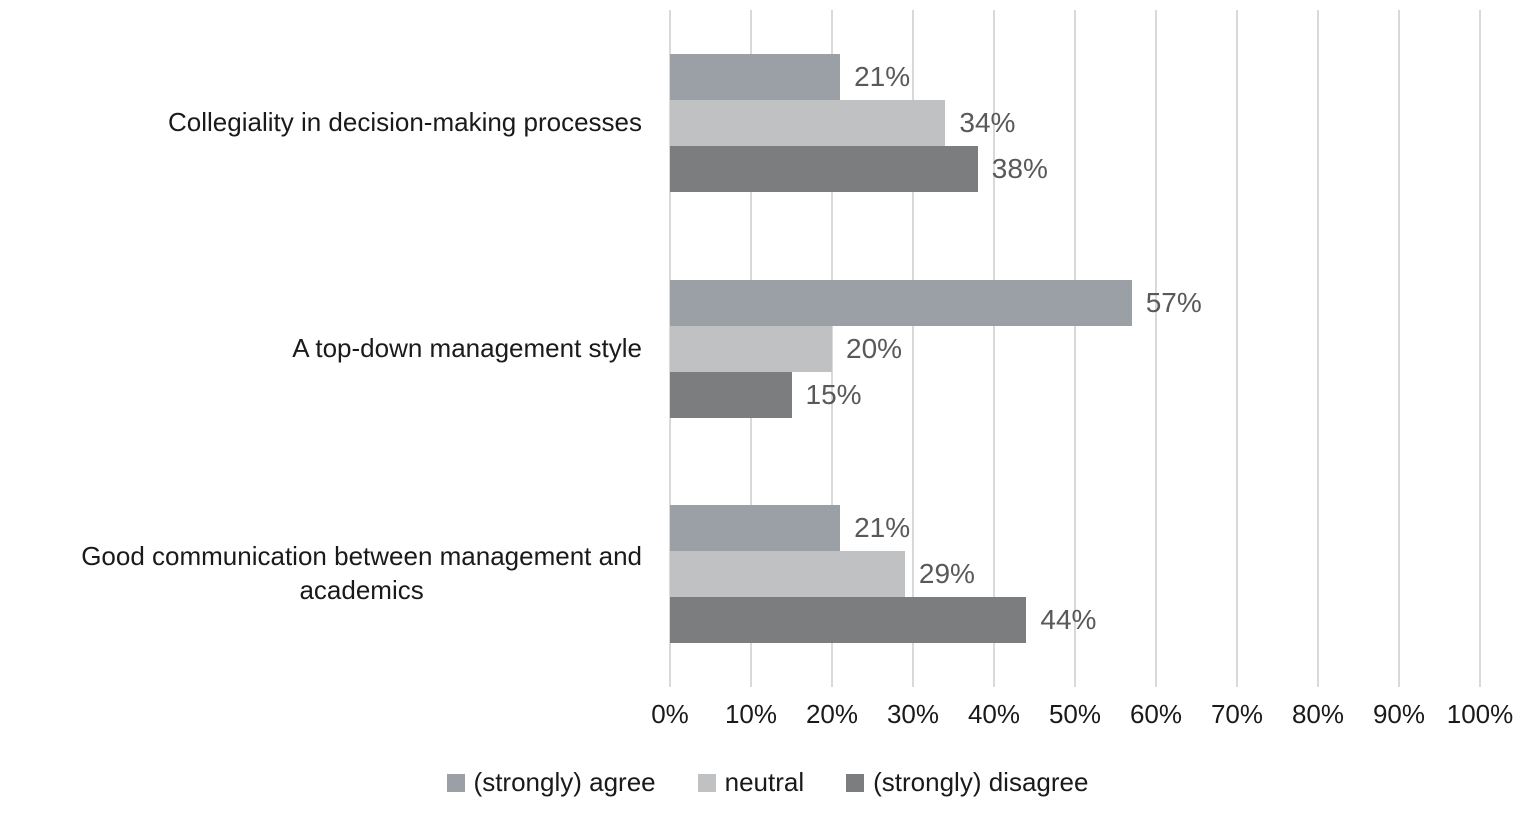 Image resolution: width=1535 pixels, height=817 pixels. What do you see at coordinates (1237, 714) in the screenshot?
I see `x-axis-tick: 70%` at bounding box center [1237, 714].